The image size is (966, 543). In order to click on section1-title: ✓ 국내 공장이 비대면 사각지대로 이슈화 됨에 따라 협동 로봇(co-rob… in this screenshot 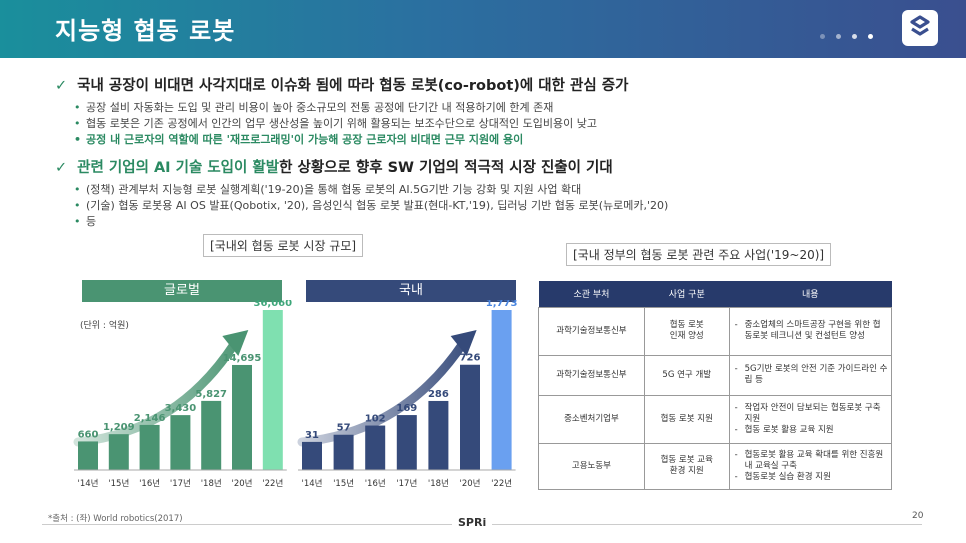, I will do `click(342, 86)`.